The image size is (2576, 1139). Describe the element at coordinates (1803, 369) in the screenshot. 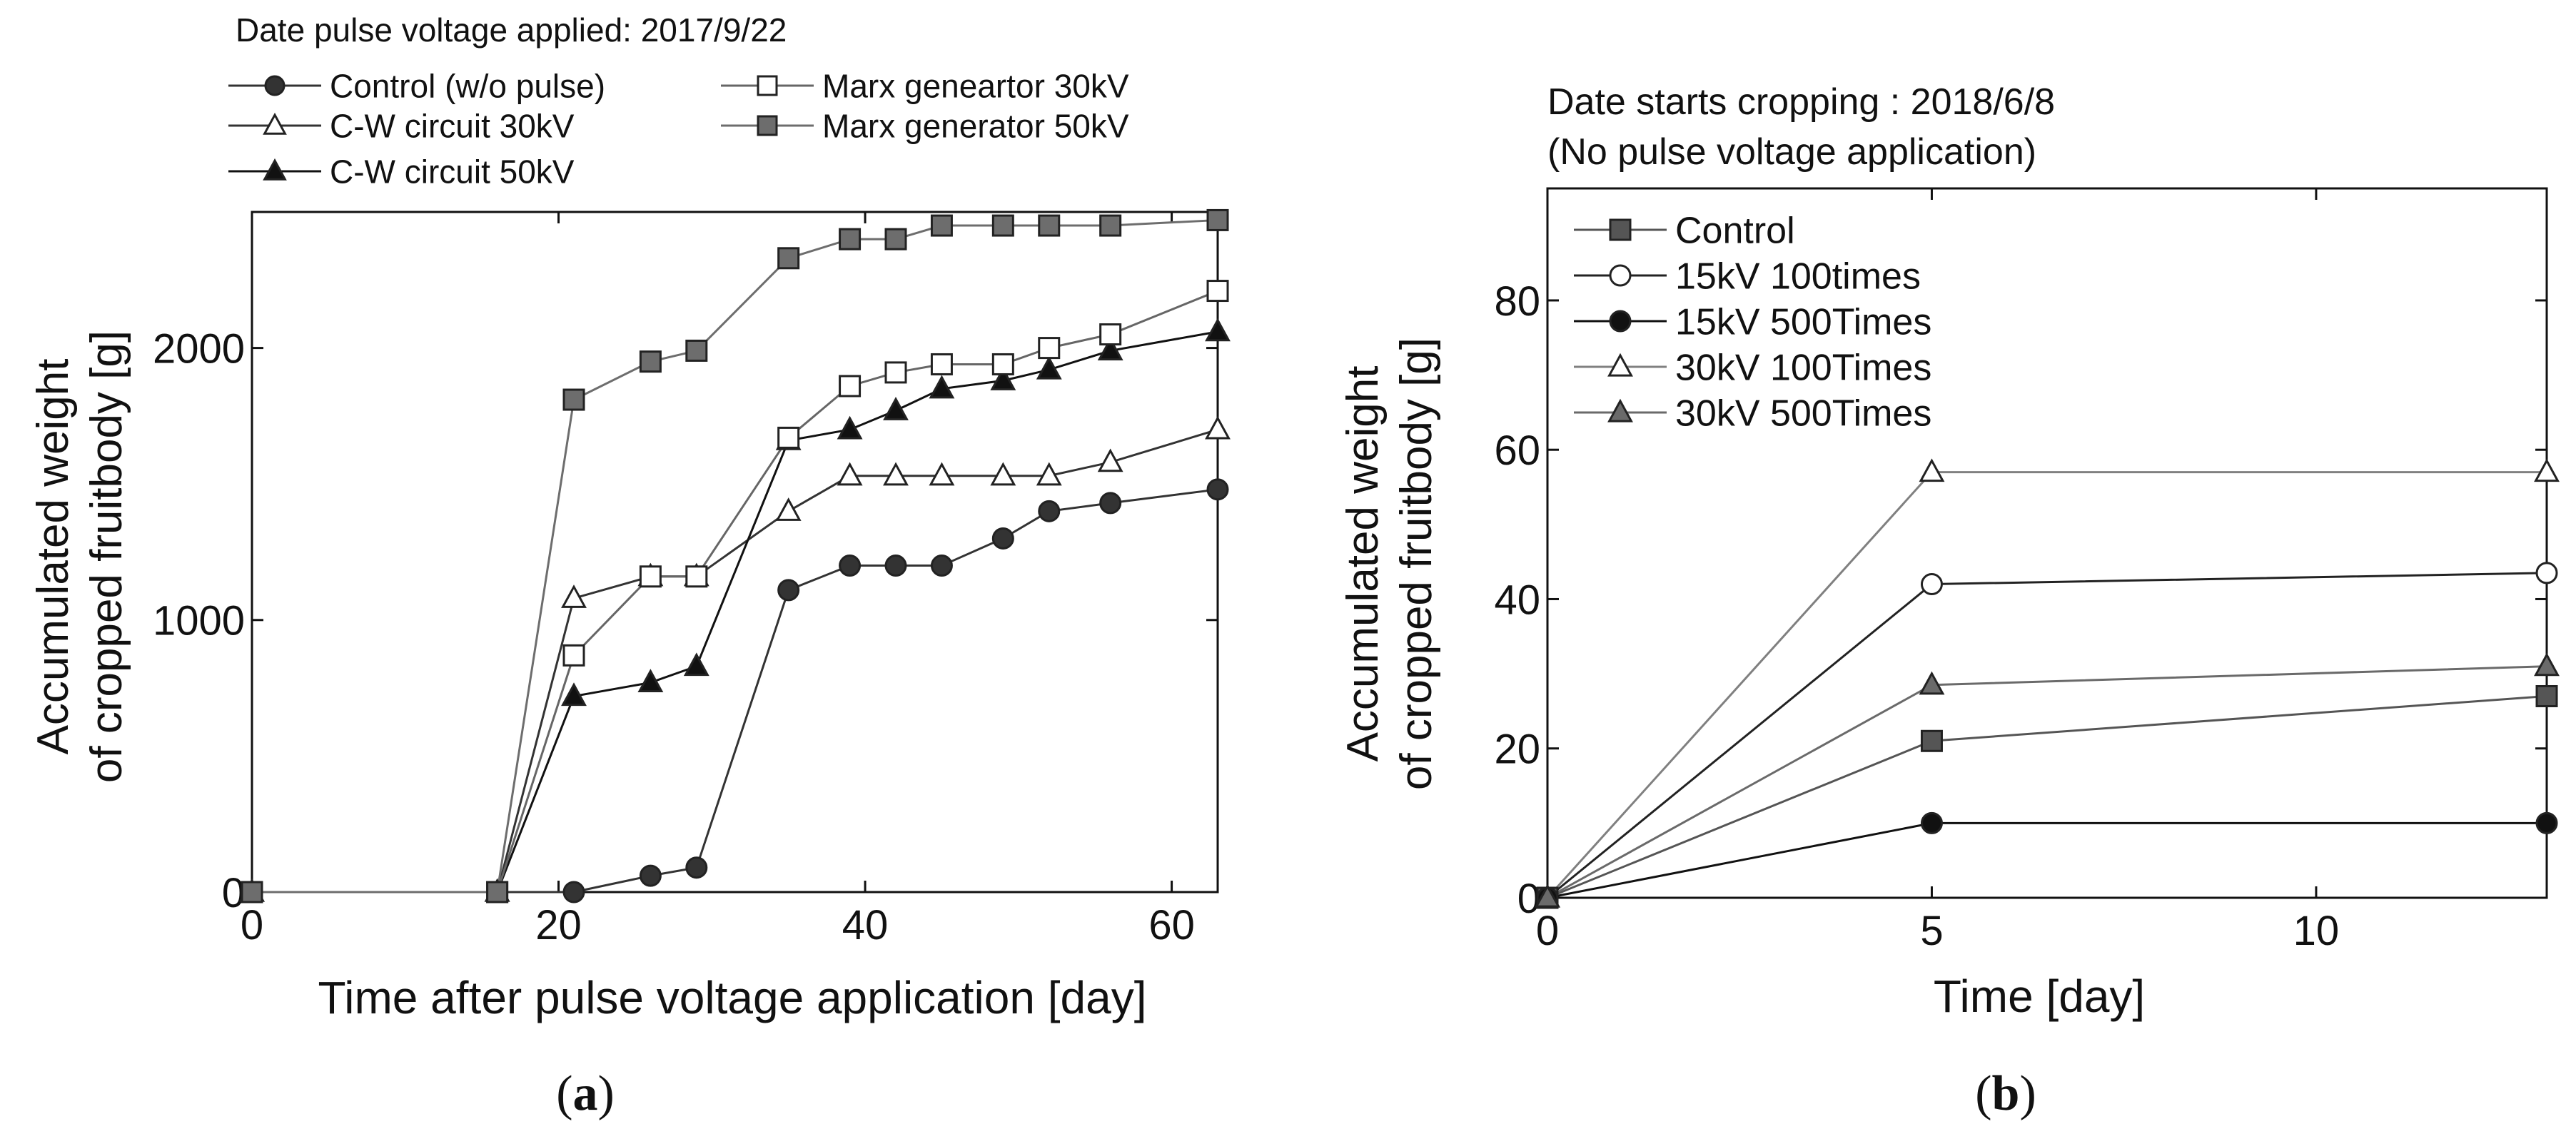

I see `chart-b-legend-label-3: 30kV 100Times` at that location.